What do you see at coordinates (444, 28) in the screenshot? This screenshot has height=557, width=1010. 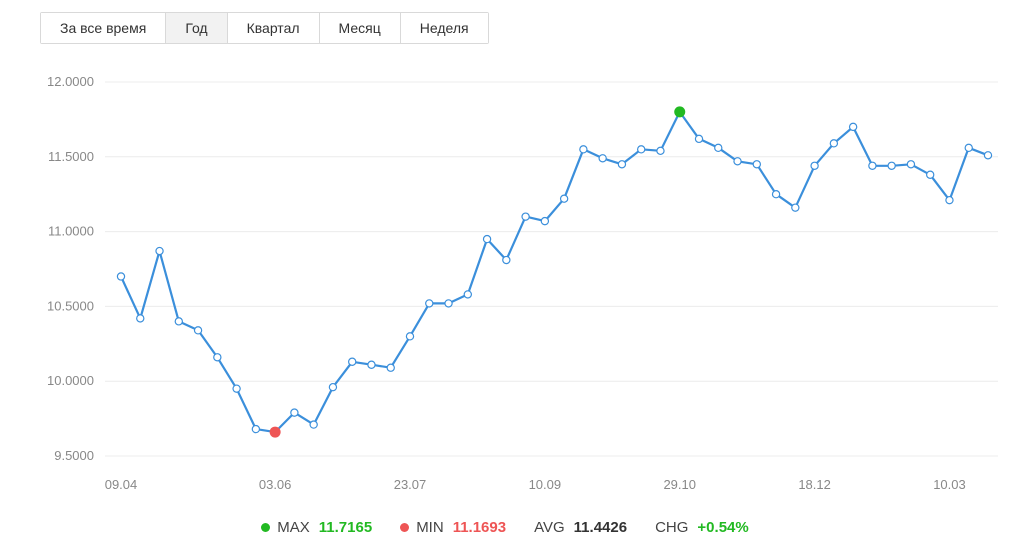 I see `tab-4: Неделя` at bounding box center [444, 28].